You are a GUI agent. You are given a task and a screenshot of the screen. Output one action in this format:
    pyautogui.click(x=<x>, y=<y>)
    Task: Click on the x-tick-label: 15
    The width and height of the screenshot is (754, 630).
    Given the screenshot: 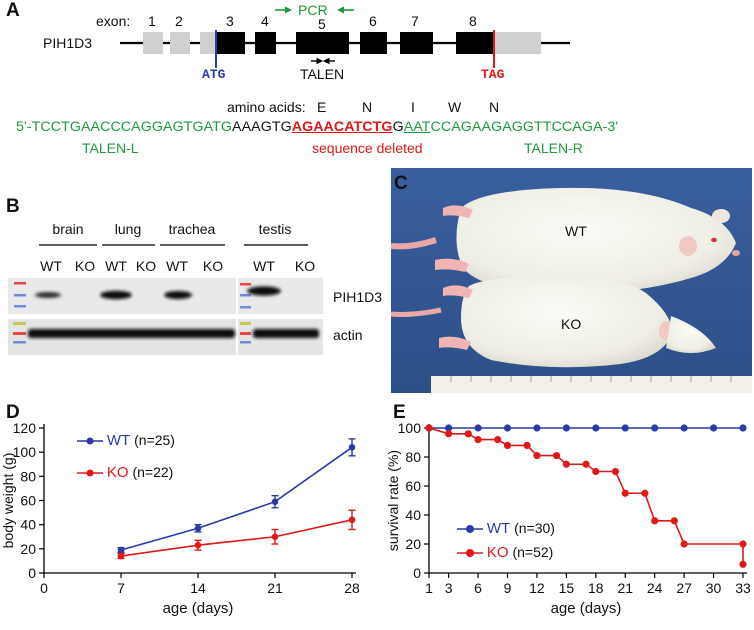 What is the action you would take?
    pyautogui.click(x=567, y=588)
    